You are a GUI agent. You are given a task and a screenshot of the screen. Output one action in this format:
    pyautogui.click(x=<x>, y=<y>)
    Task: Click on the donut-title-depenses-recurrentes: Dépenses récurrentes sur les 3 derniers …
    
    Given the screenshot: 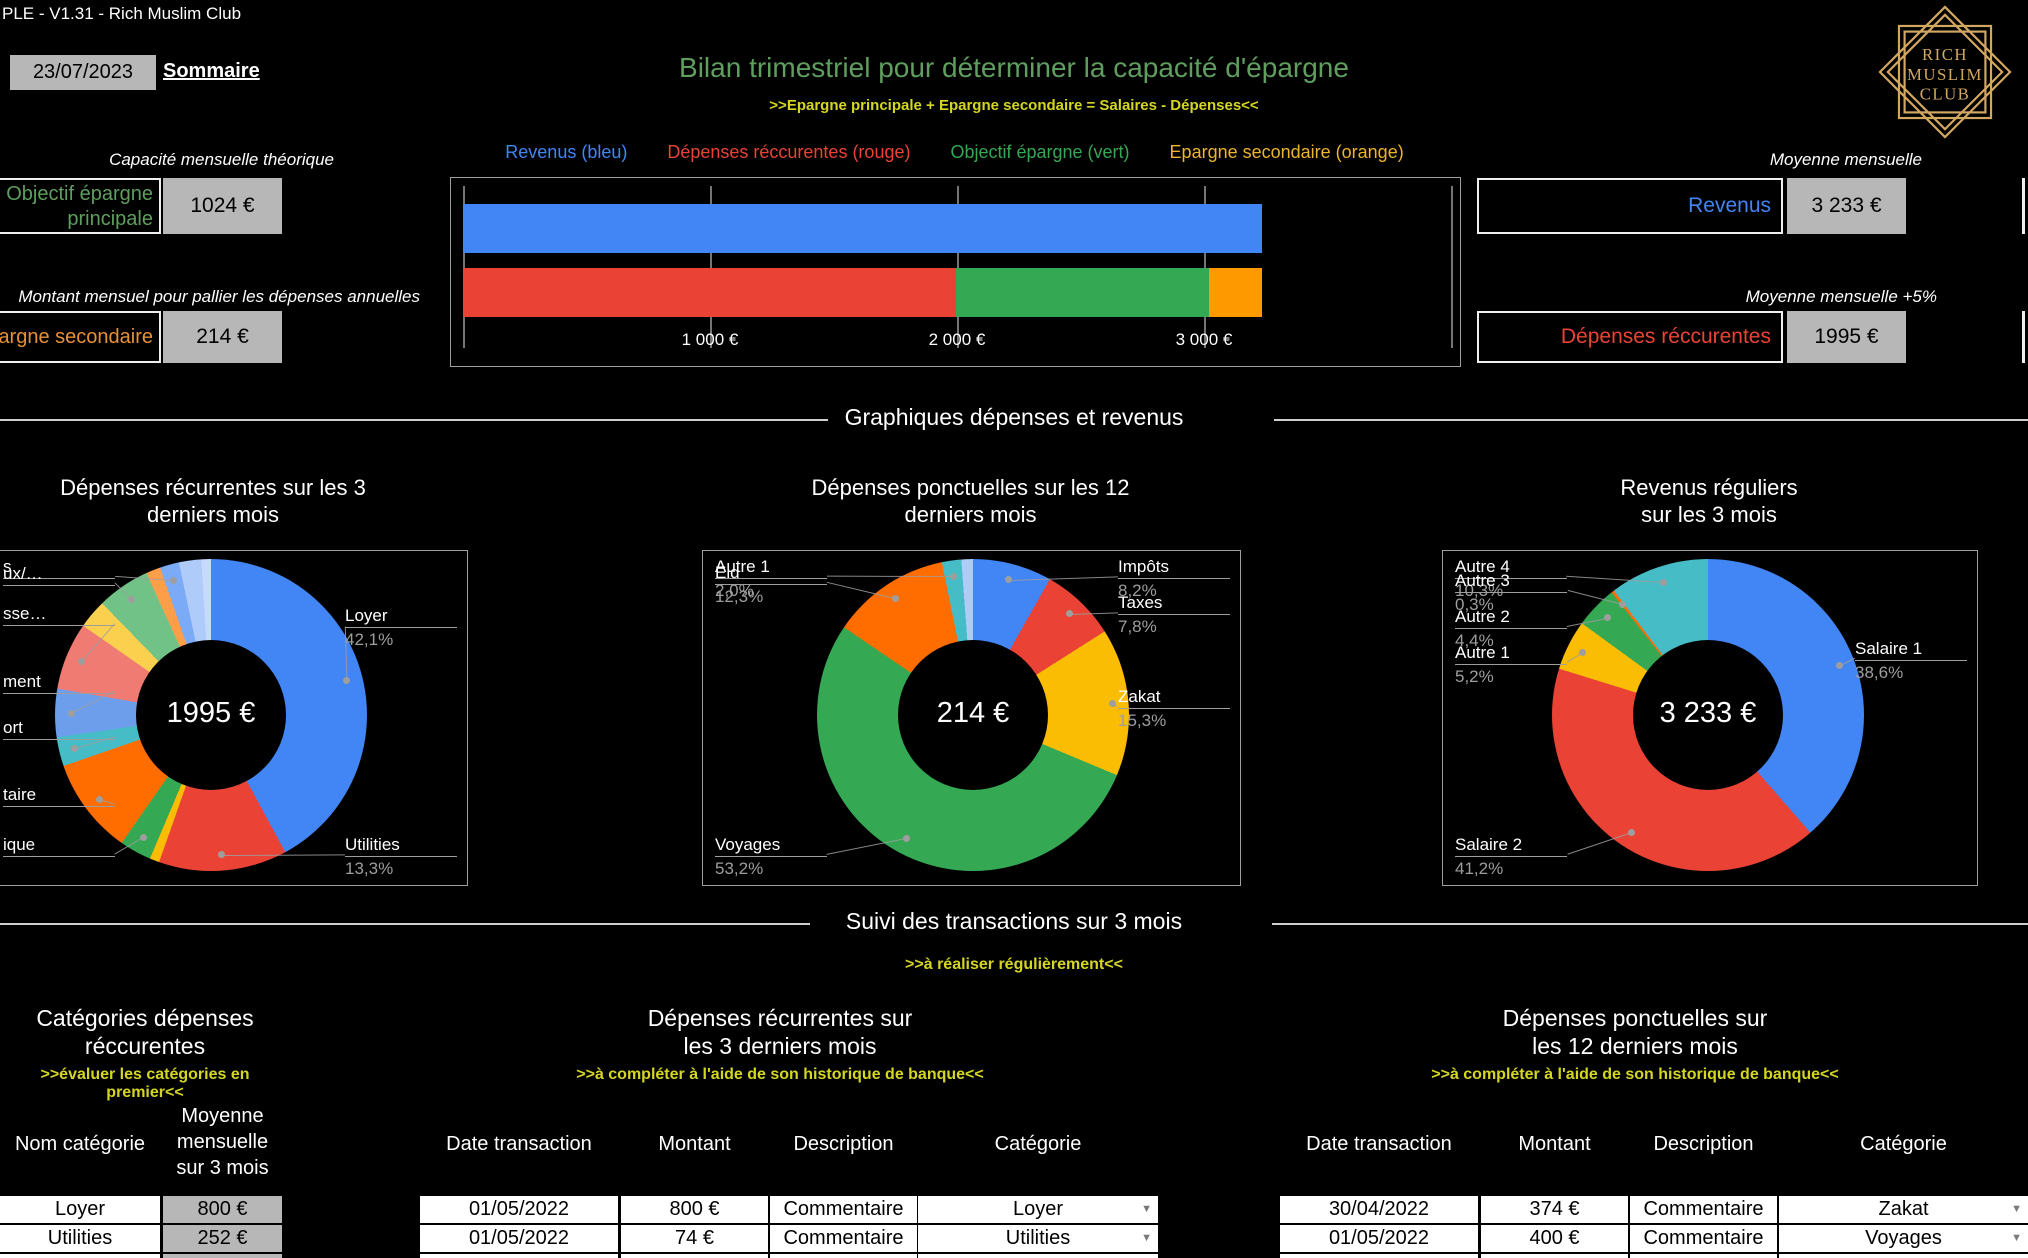 What is the action you would take?
    pyautogui.click(x=233, y=501)
    